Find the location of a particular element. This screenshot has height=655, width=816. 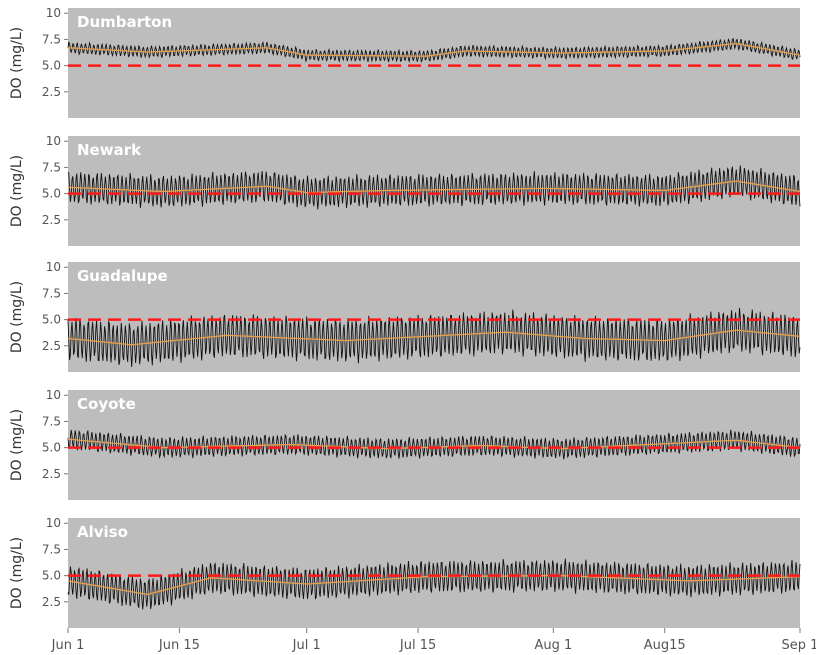

panel-title: Alviso is located at coordinates (102, 532).